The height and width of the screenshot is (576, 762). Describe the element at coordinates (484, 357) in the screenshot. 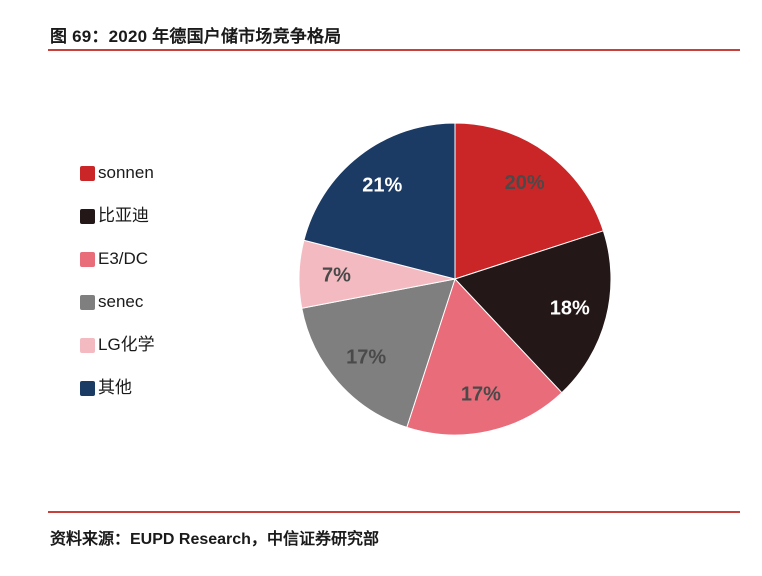

I see `pie-slice-E3/DC` at that location.